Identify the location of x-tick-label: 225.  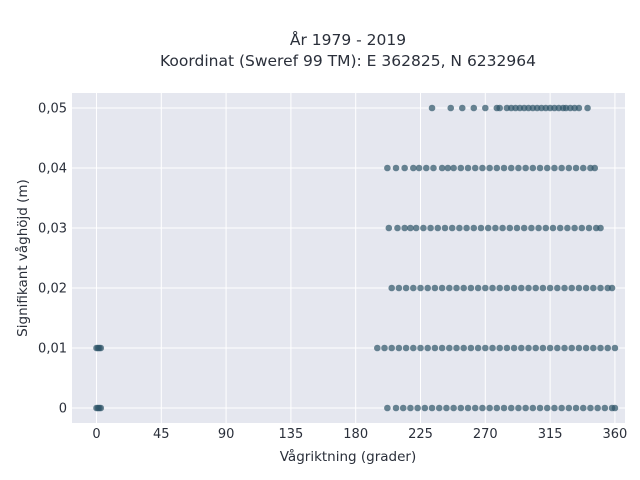
(420, 434).